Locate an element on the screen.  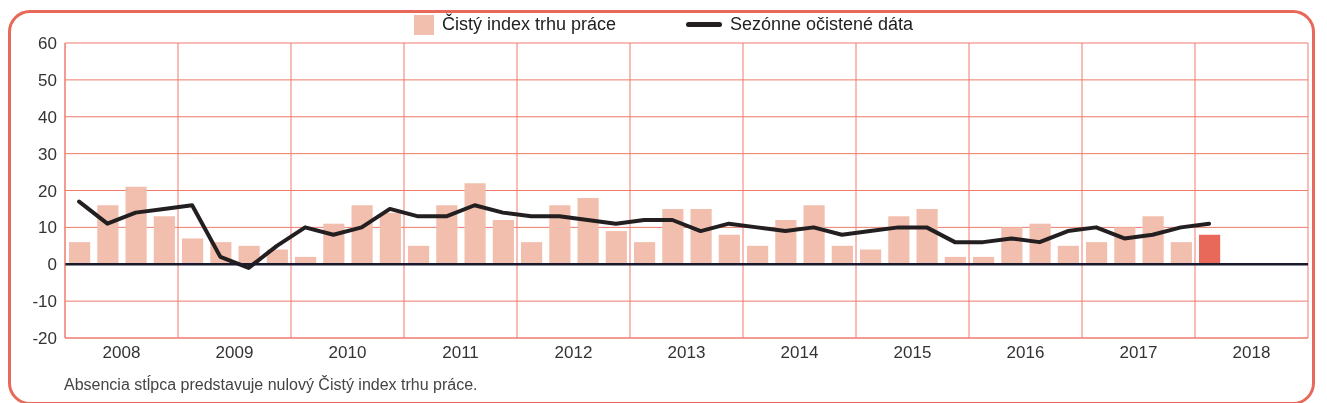
x-tick-label: 2015 is located at coordinates (912, 352).